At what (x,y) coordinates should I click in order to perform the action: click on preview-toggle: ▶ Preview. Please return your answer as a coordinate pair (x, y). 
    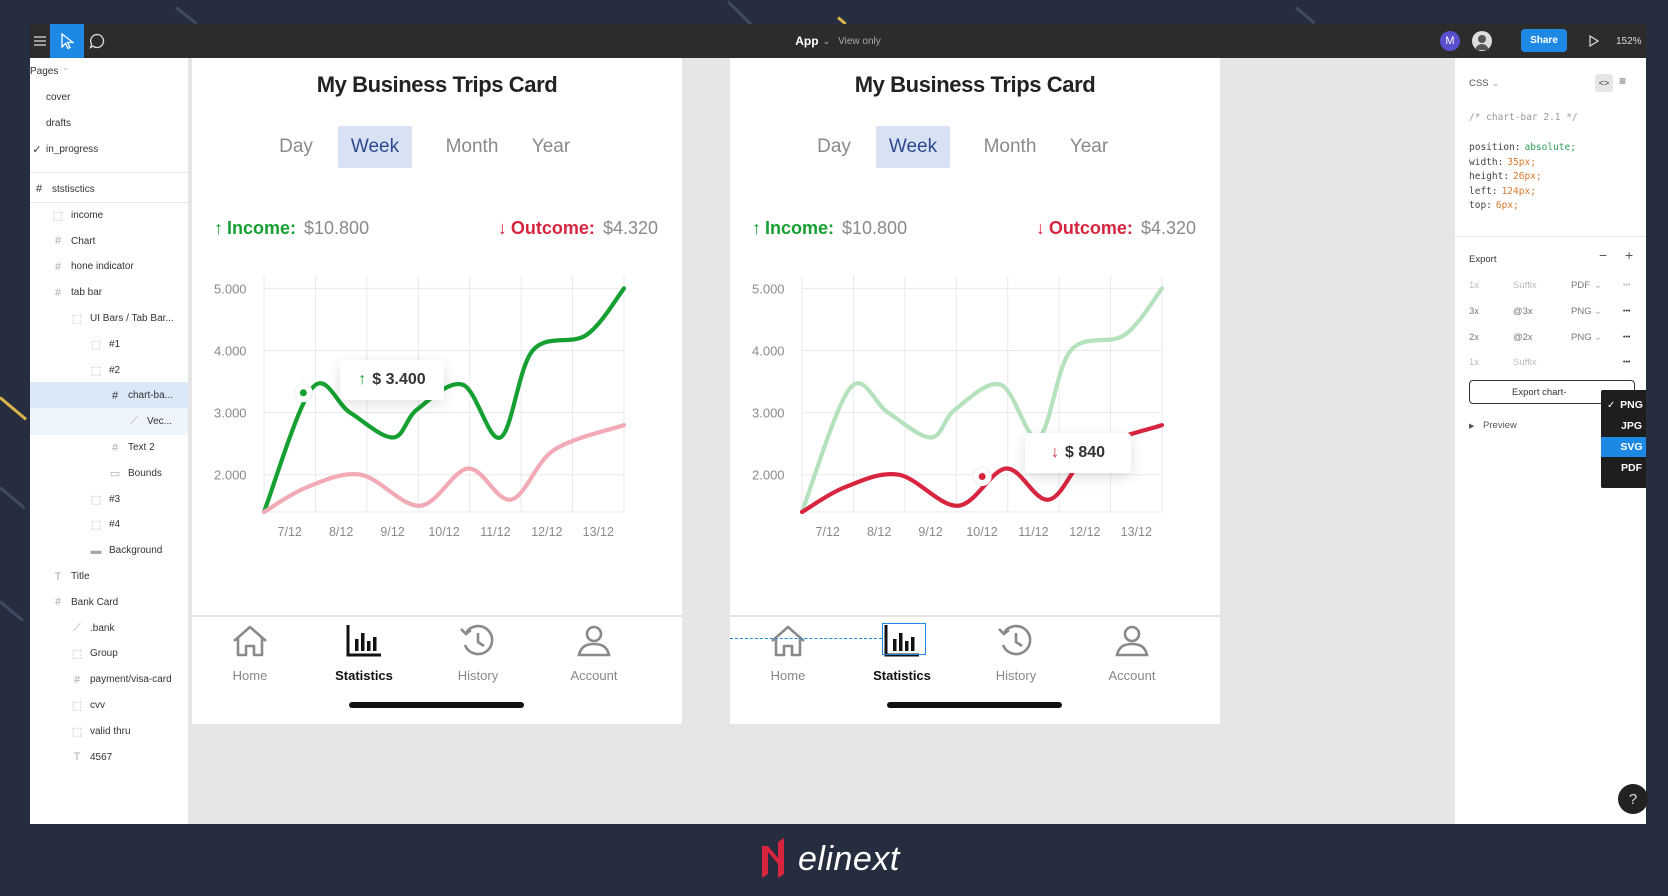
    Looking at the image, I should click on (1493, 425).